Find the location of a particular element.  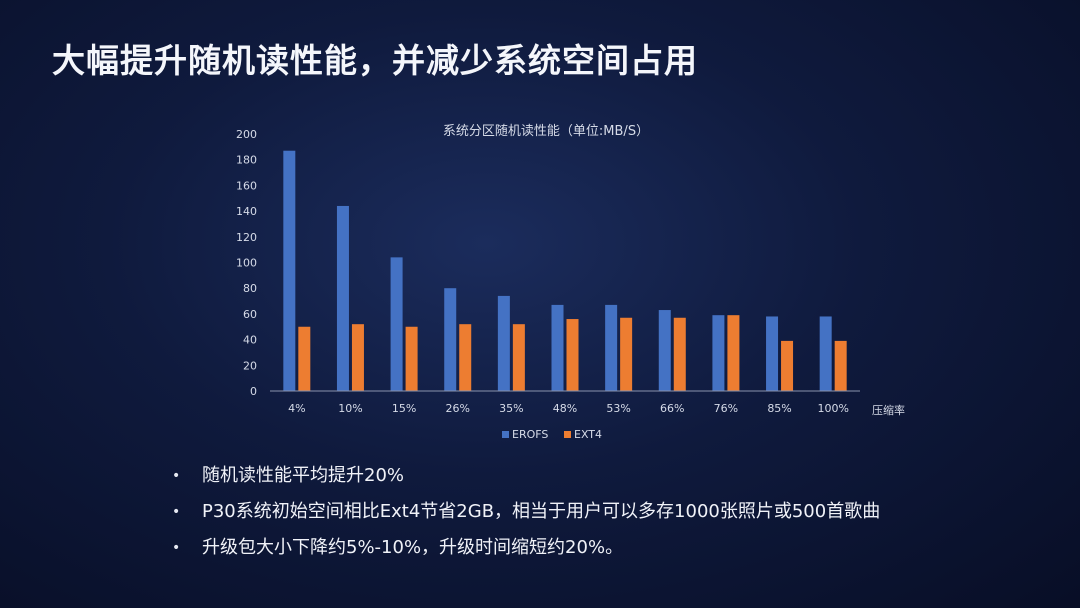

bullet-text: 随机读性能平均提升20% is located at coordinates (303, 475).